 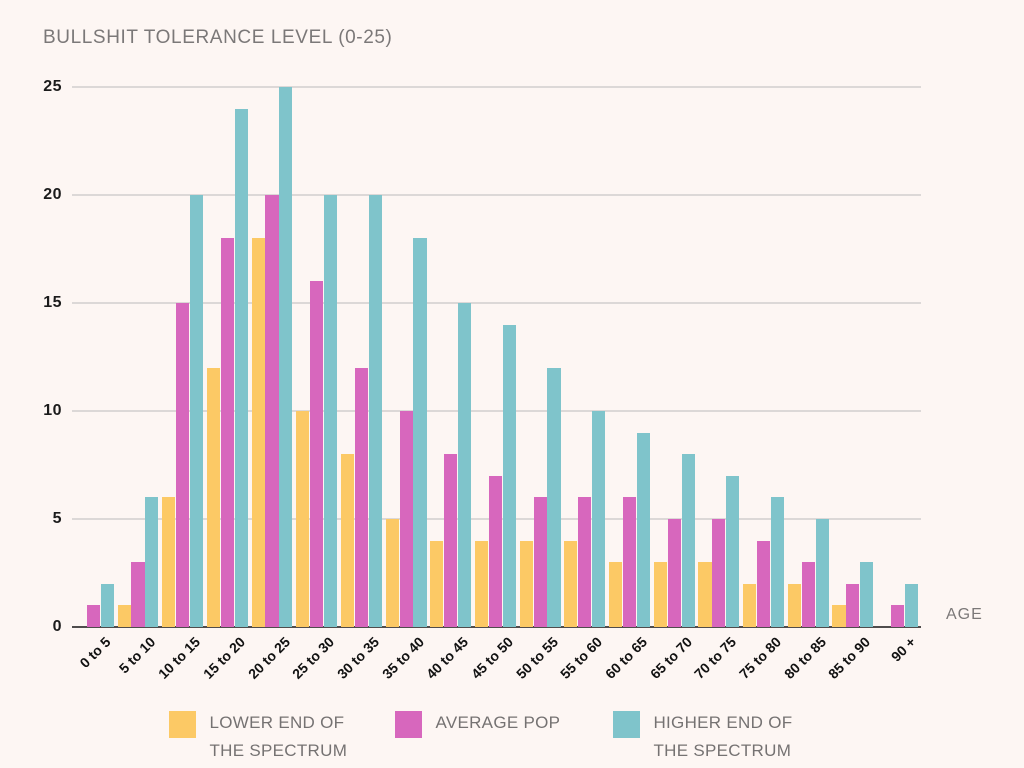 What do you see at coordinates (581, 657) in the screenshot?
I see `x-category-label: 55 to 60` at bounding box center [581, 657].